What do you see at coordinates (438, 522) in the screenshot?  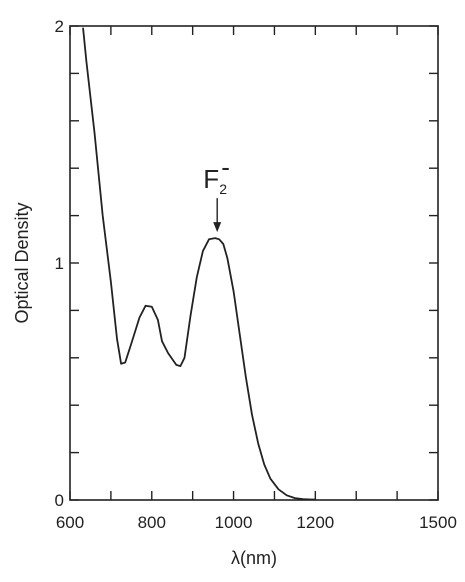 I see `x-tick-label: 1500` at bounding box center [438, 522].